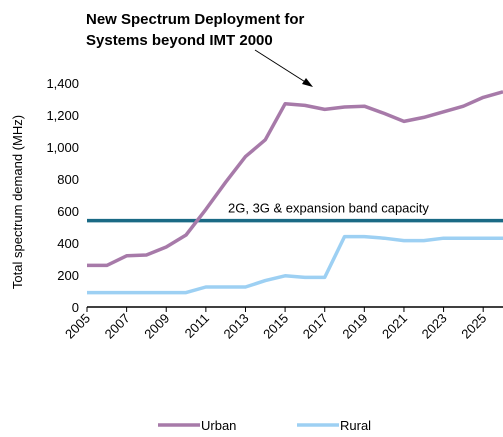 This screenshot has height=437, width=503. I want to click on x-tick-label: 2017, so click(315, 326).